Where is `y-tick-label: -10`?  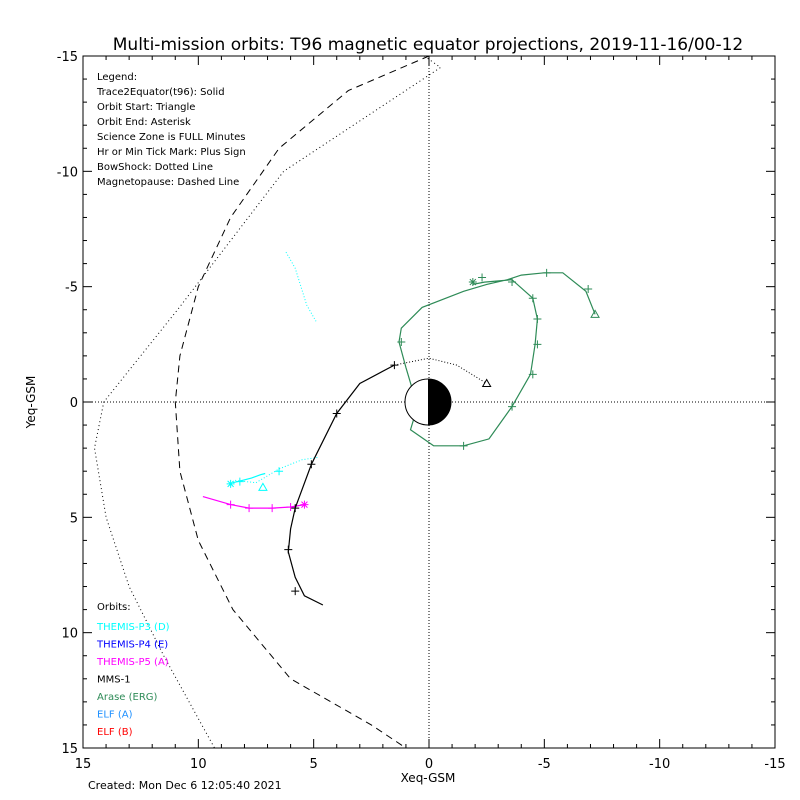
y-tick-label: -10 is located at coordinates (67, 172).